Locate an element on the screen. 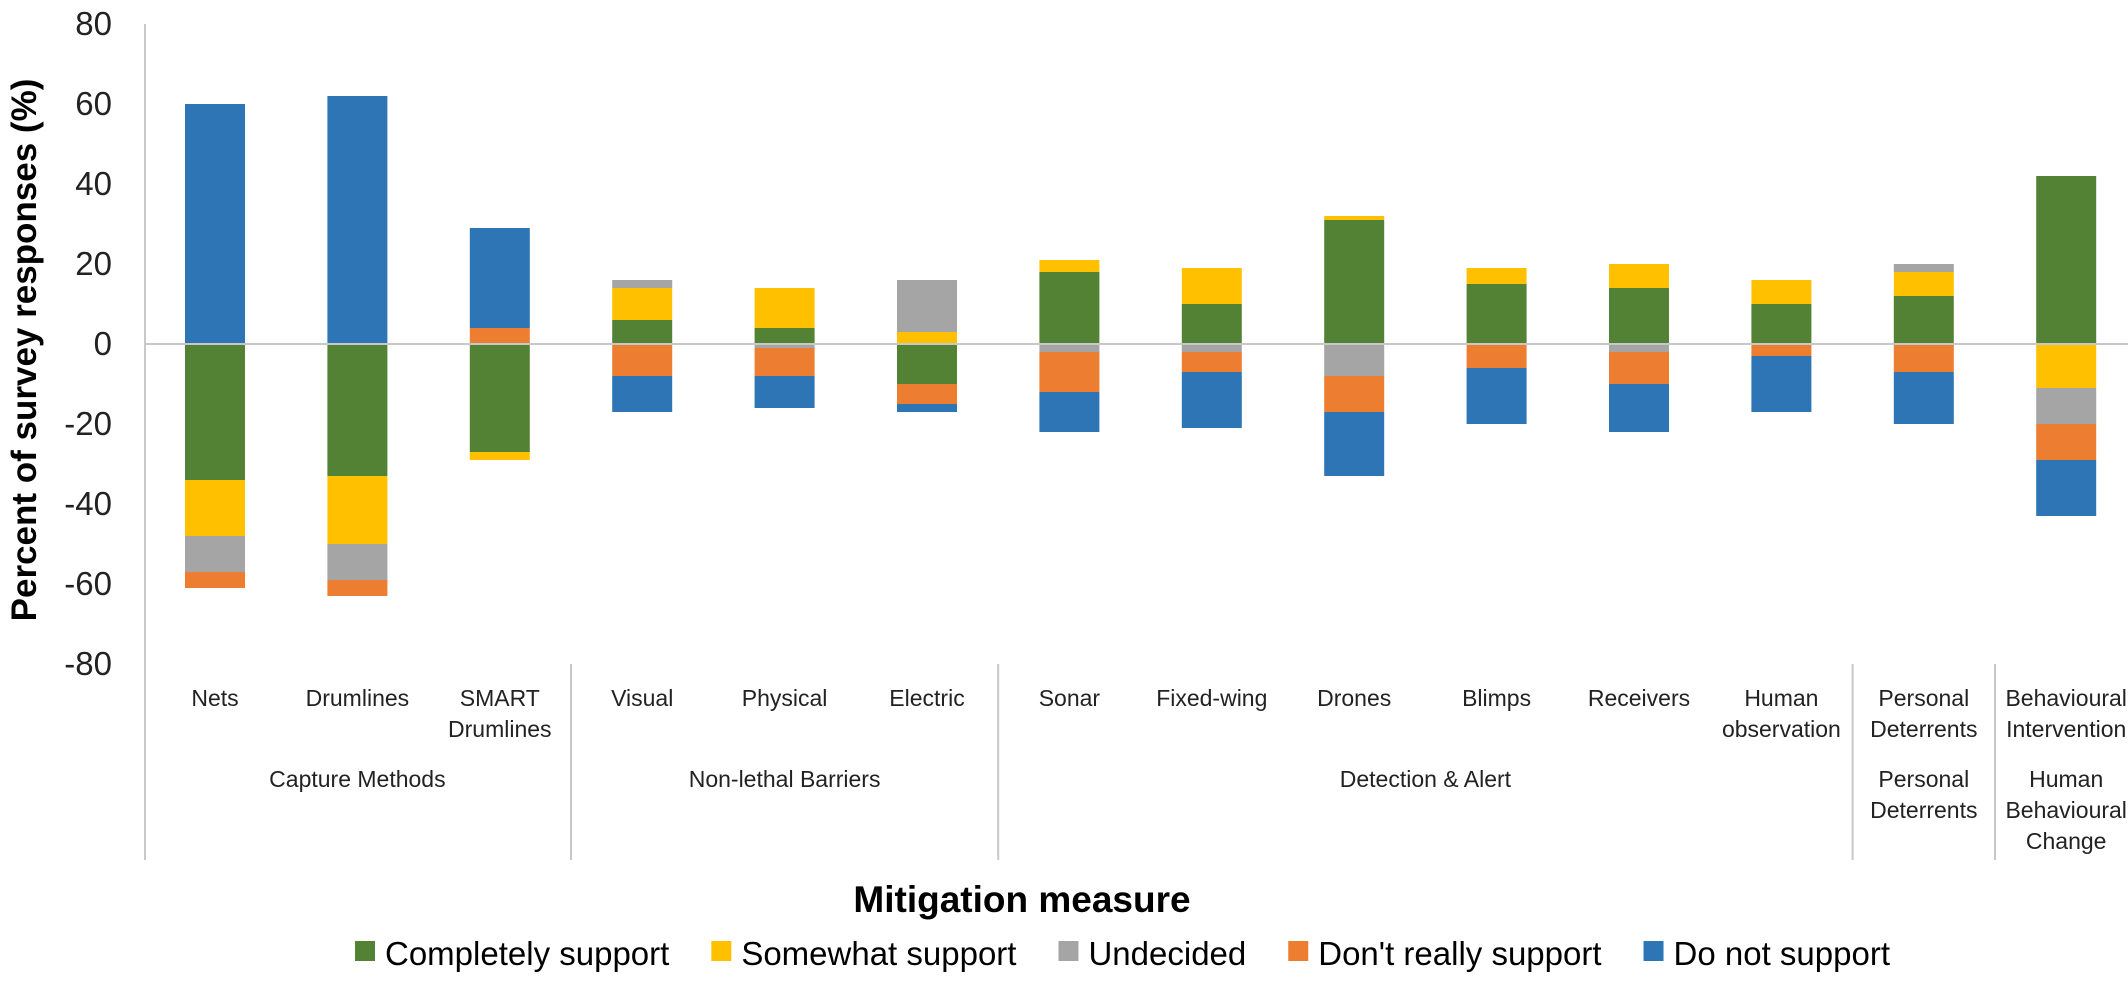 This screenshot has height=987, width=2128. group-label: Non-lethal Barriers is located at coordinates (785, 779).